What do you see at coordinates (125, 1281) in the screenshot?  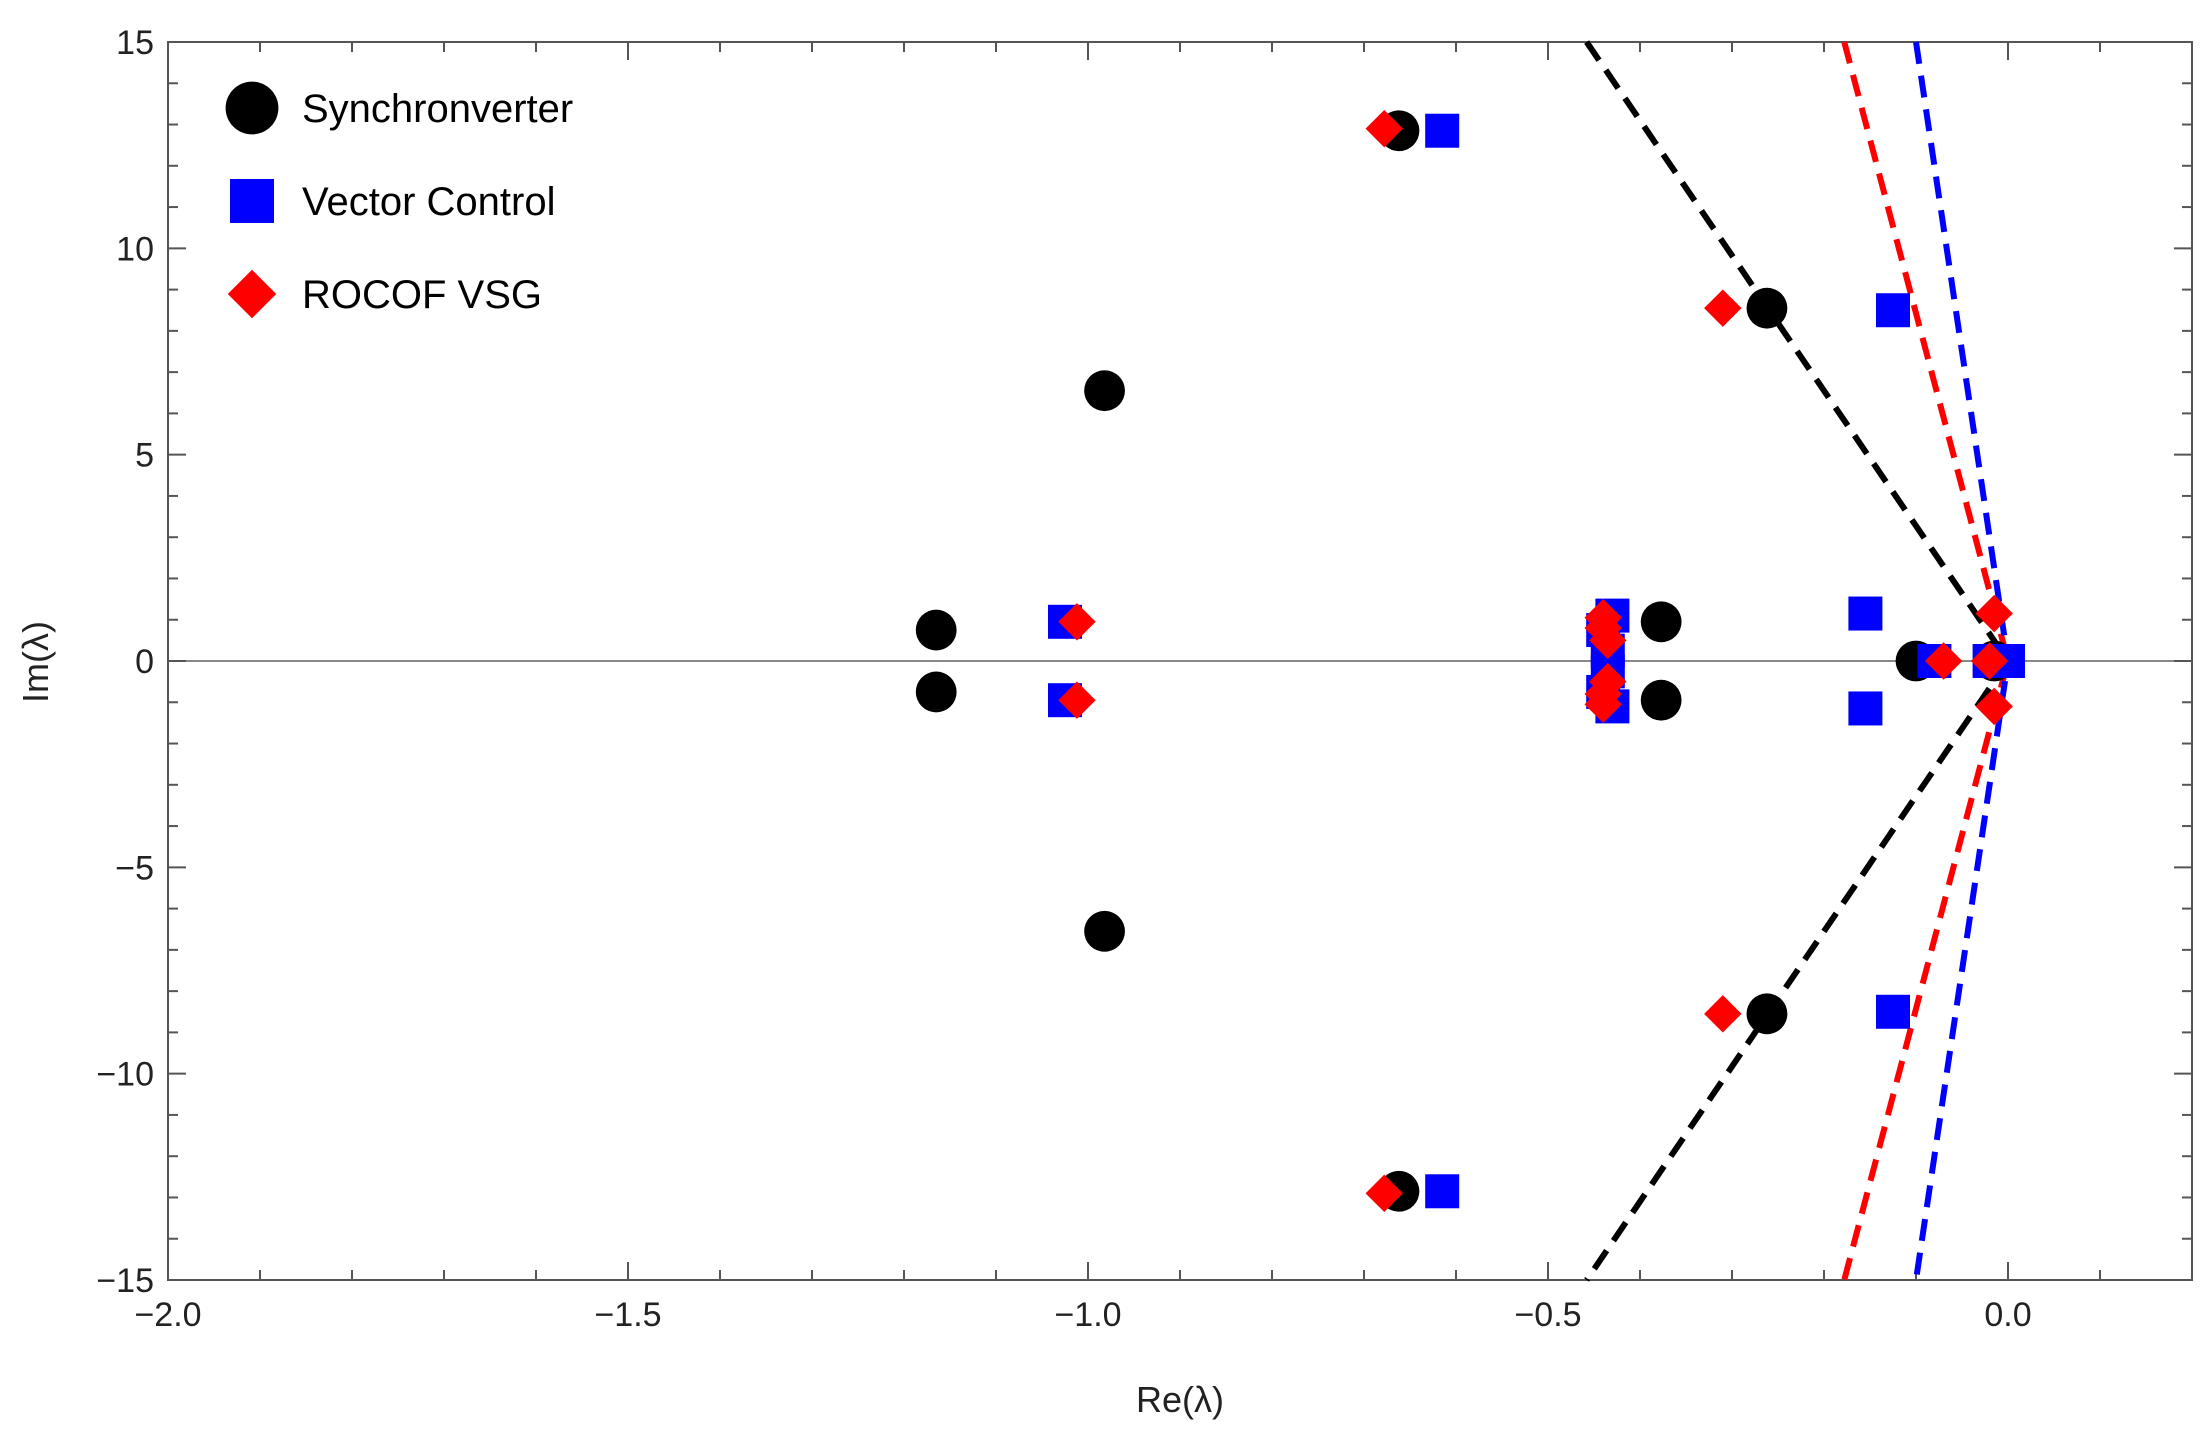 I see `y-tick-label: −15` at bounding box center [125, 1281].